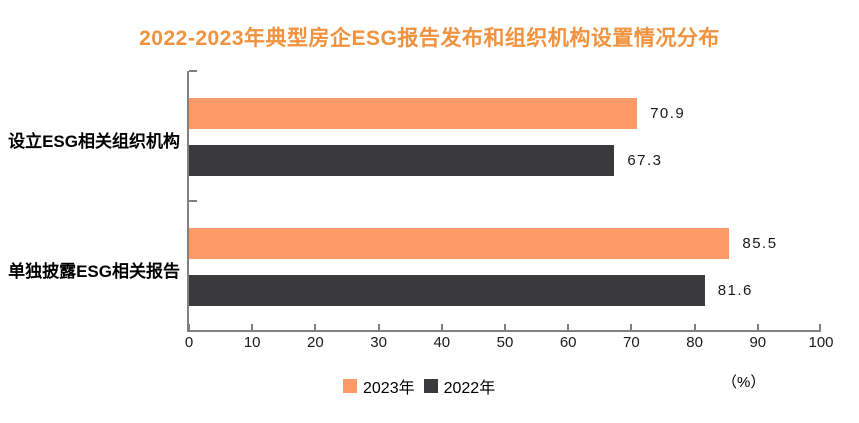  What do you see at coordinates (442, 342) in the screenshot?
I see `x-axis-tick-label: 40` at bounding box center [442, 342].